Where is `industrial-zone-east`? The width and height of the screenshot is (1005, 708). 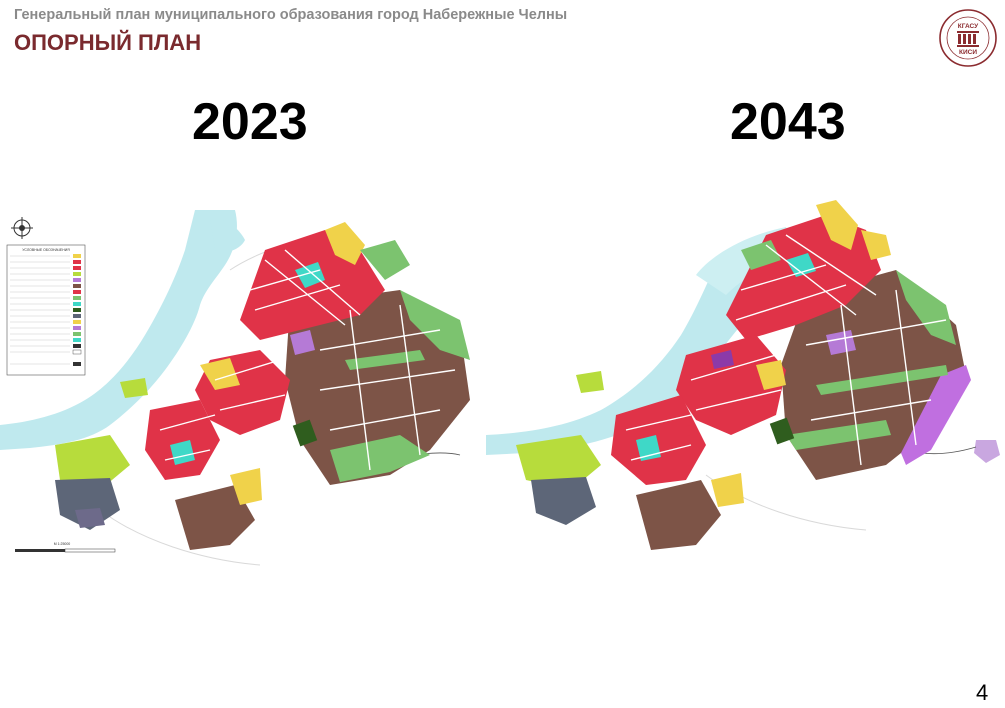 industrial-zone-east is located at coordinates (377, 387).